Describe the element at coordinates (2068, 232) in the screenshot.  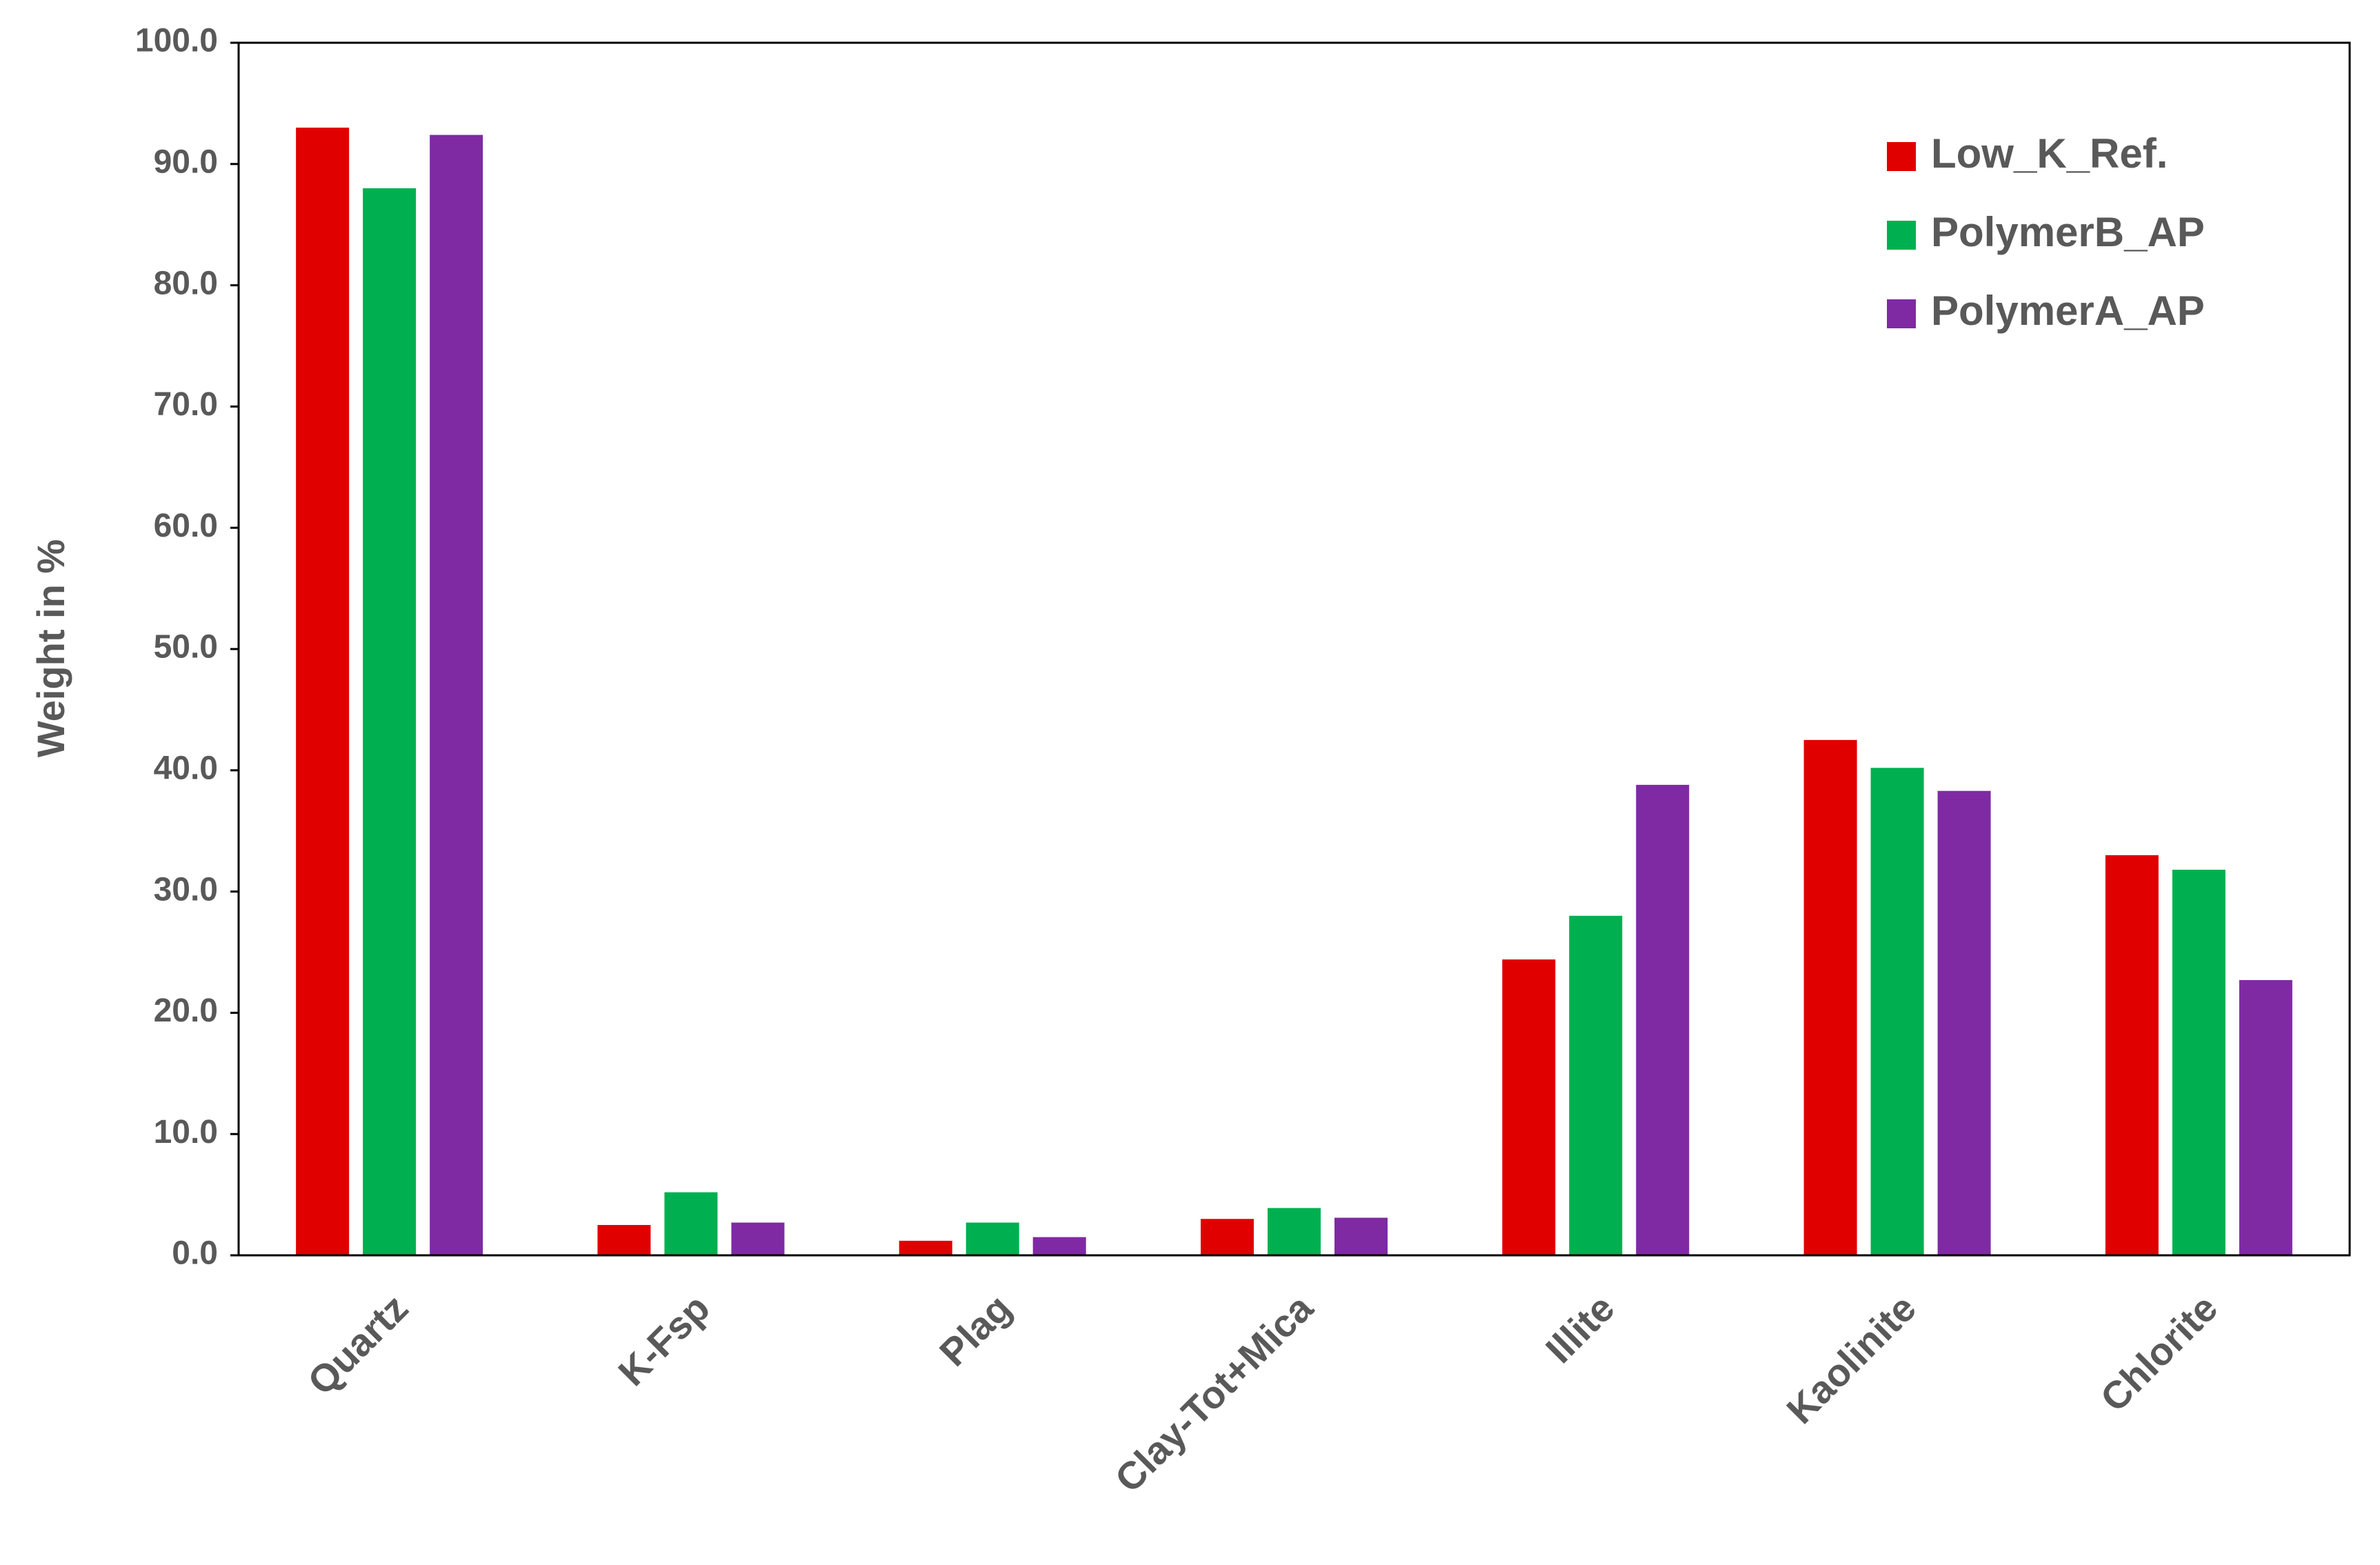
I see `legend-label: PolymerB_AP` at that location.